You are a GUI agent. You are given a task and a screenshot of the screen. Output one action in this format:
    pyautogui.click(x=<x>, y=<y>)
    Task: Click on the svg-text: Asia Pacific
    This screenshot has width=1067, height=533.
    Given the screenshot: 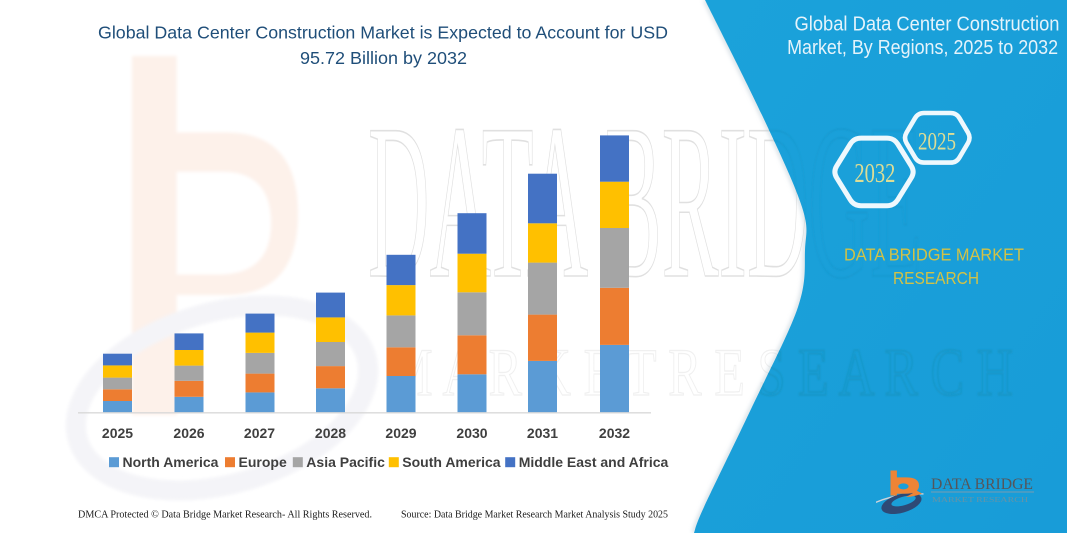 What is the action you would take?
    pyautogui.click(x=345, y=462)
    